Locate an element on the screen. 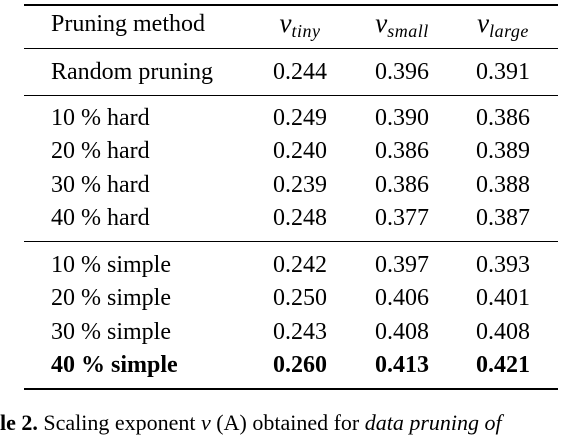 The image size is (586, 436). table-cell: 0.249 is located at coordinates (300, 118).